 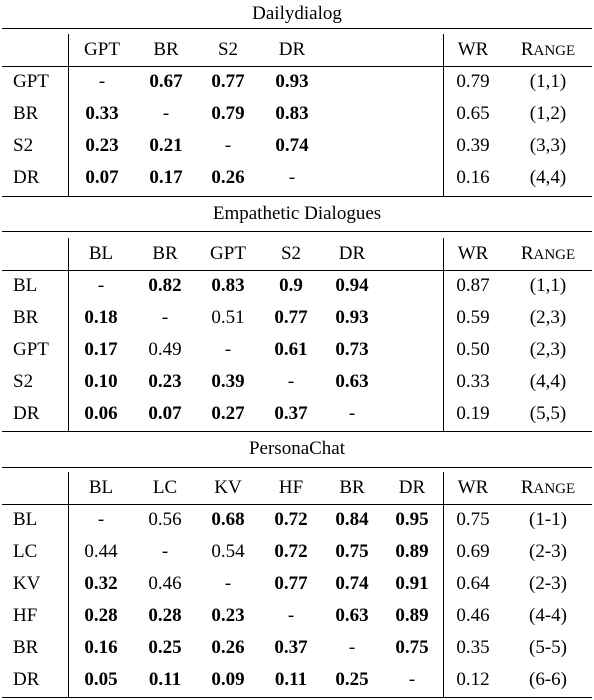 I want to click on header-row: BL LC KV HF BR DR WR RANGE, so click(x=297, y=488).